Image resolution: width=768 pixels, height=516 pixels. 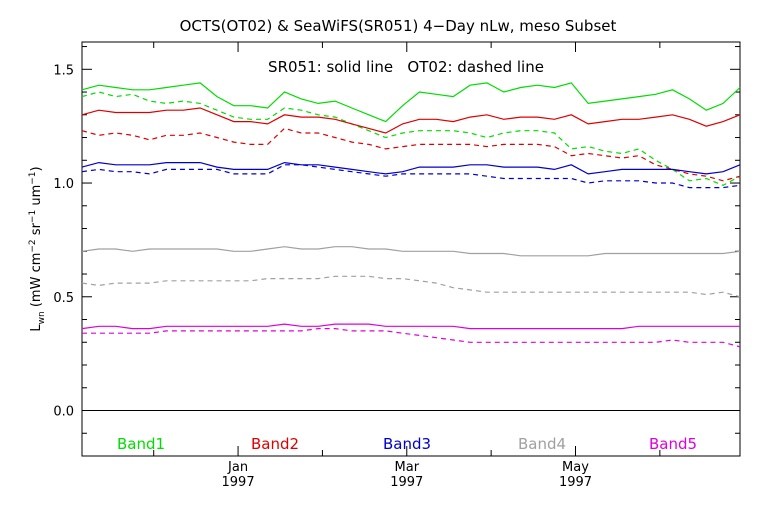 What do you see at coordinates (575, 467) in the screenshot?
I see `x-tick-month-label: May` at bounding box center [575, 467].